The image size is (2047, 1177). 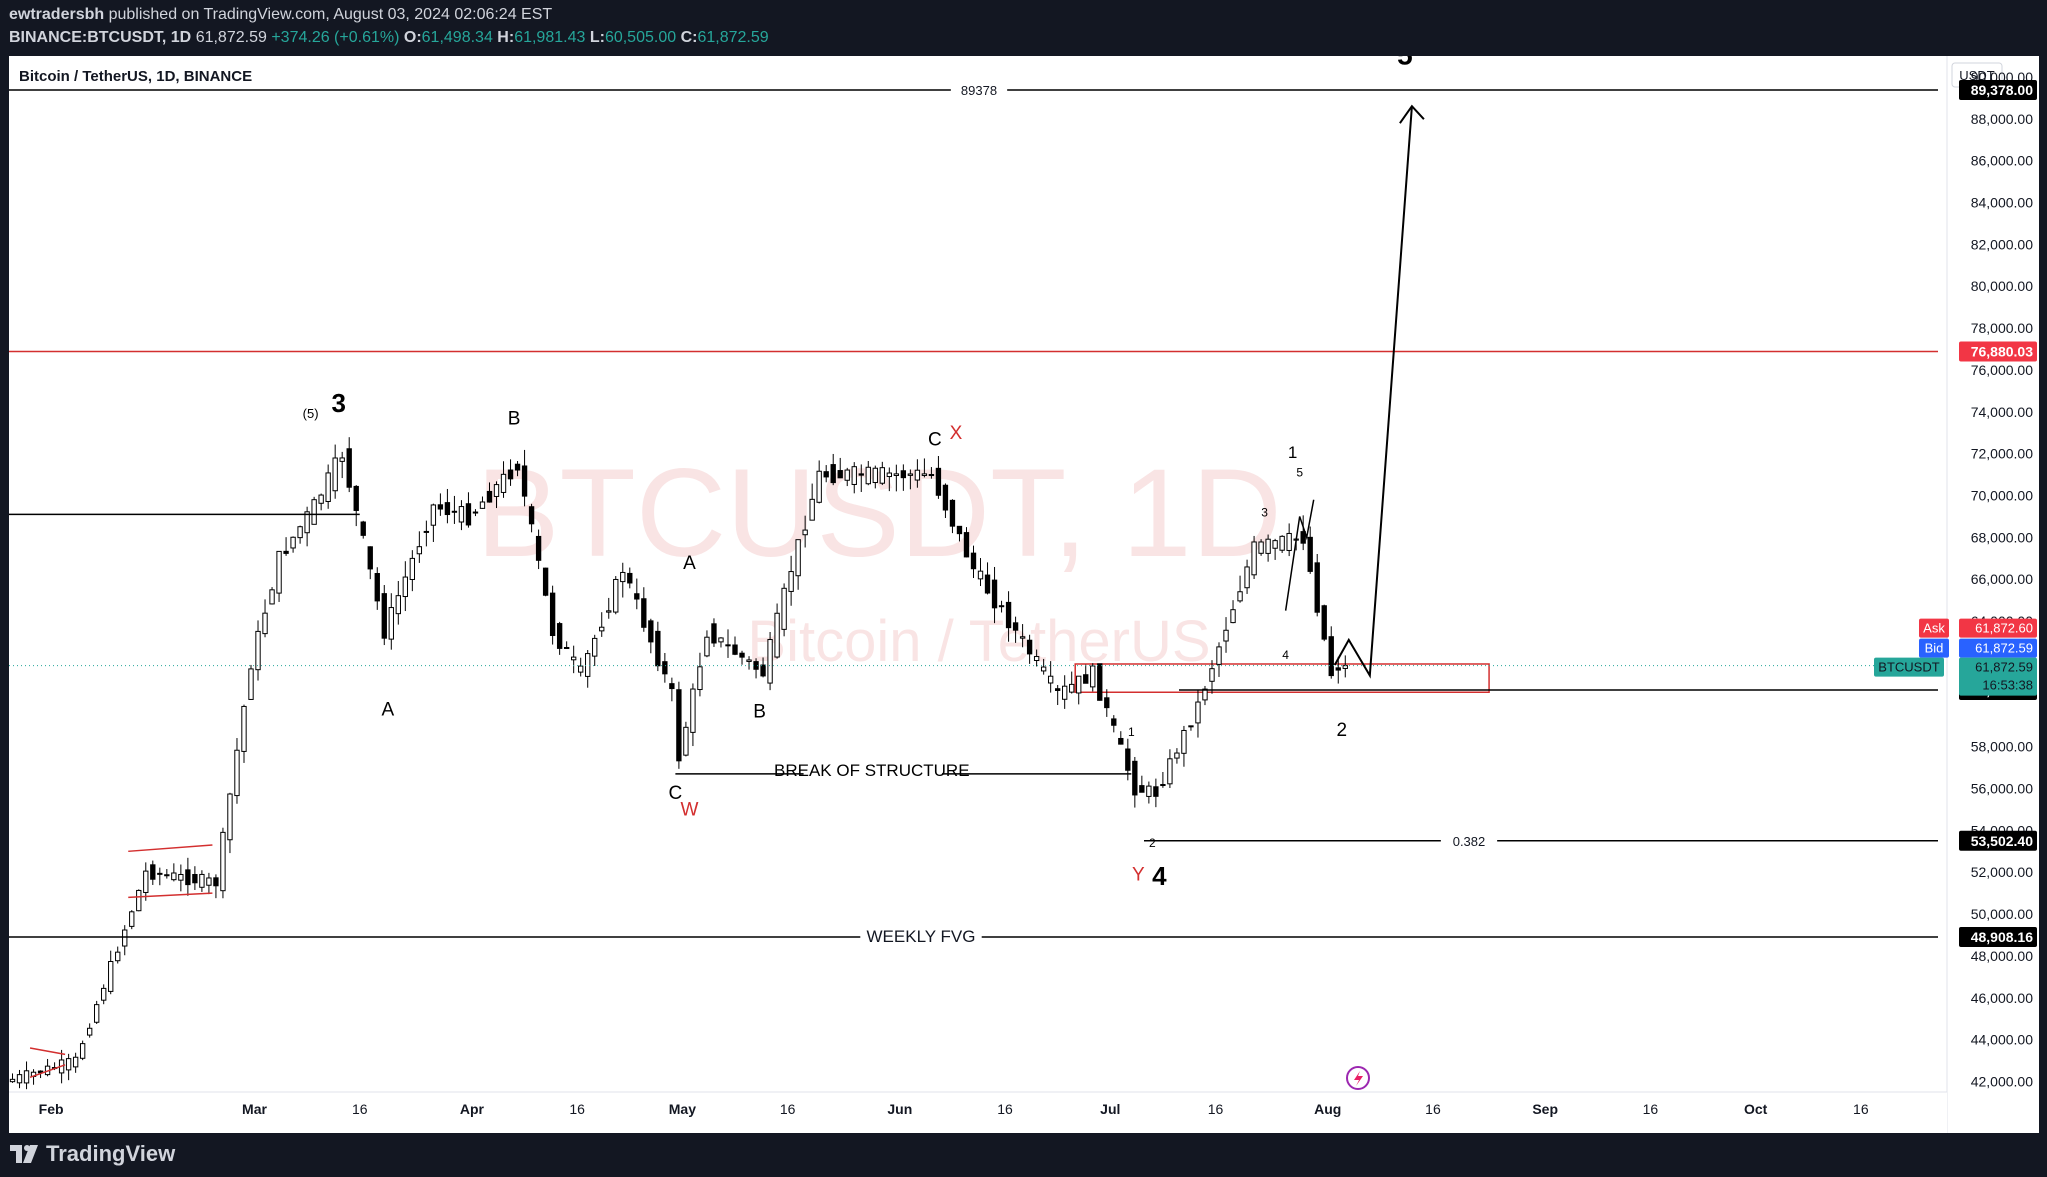 What do you see at coordinates (879, 559) in the screenshot?
I see `watermark: BTCUSDT, 1D Bitcoin / TetherUS` at bounding box center [879, 559].